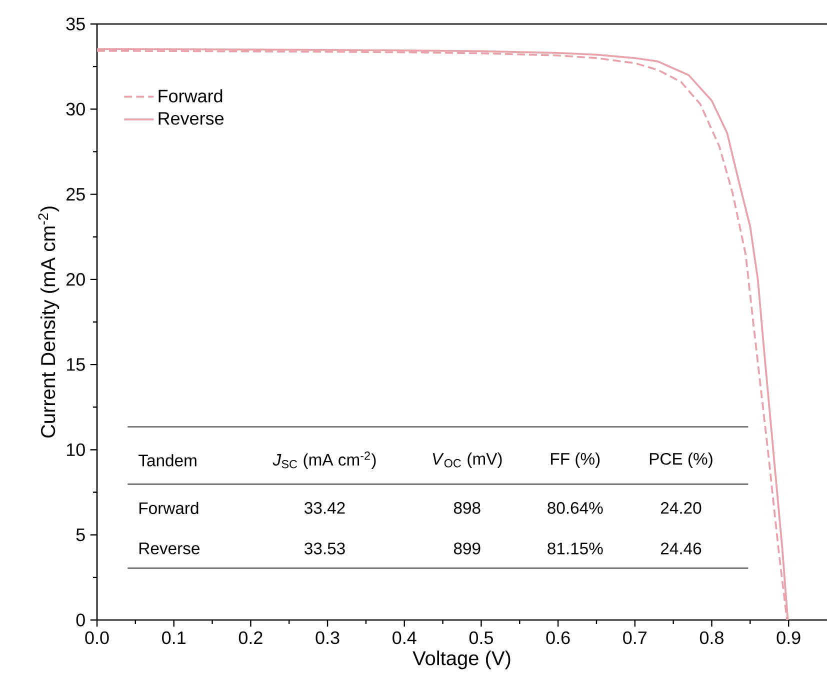 The image size is (827, 686). Describe the element at coordinates (75, 279) in the screenshot. I see `y-tick-label: 20` at that location.